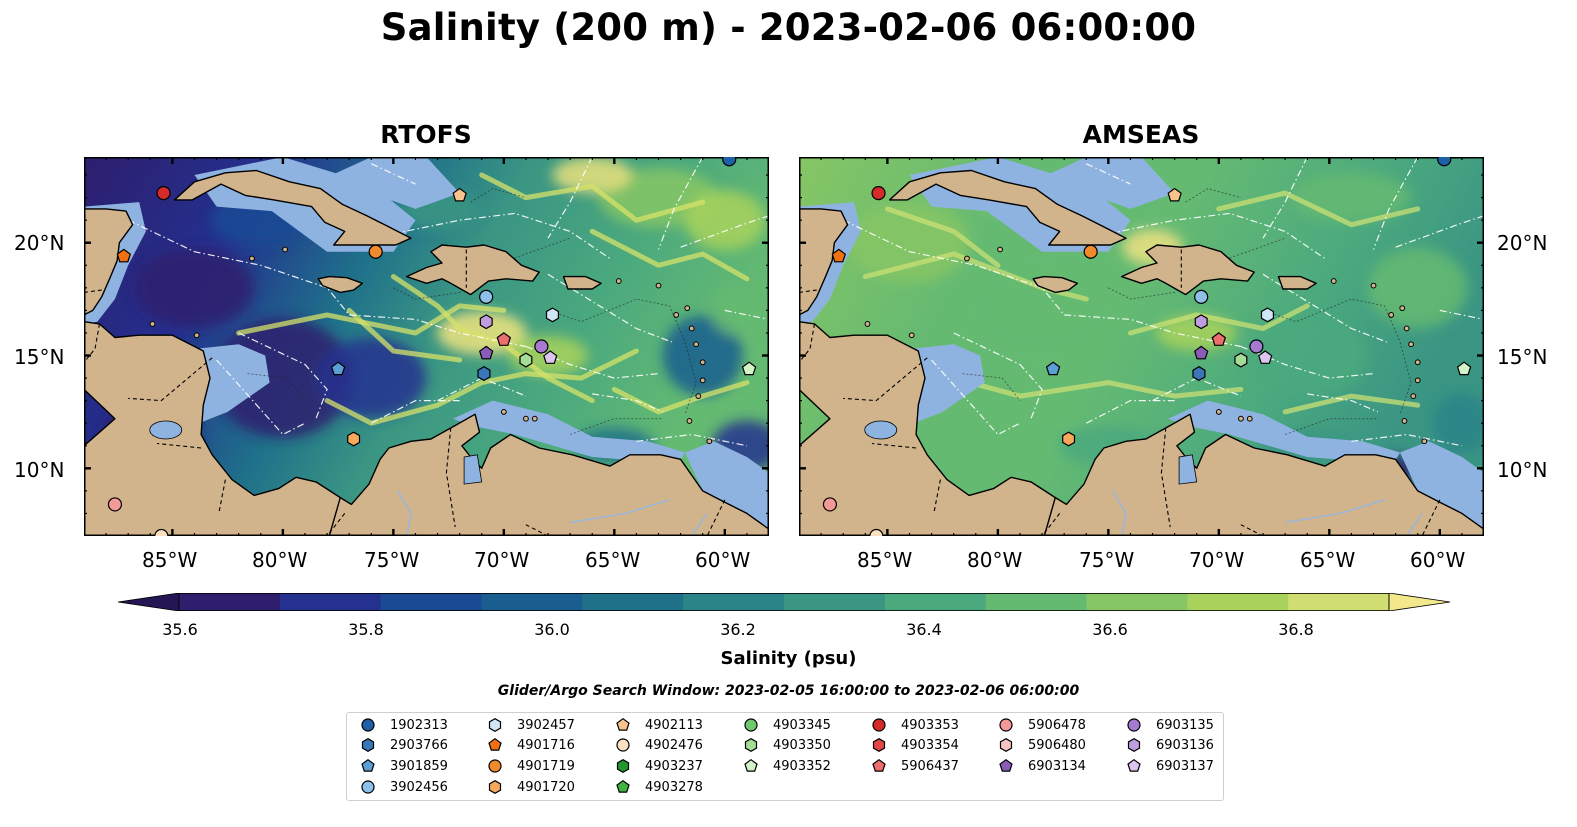  Describe the element at coordinates (995, 560) in the screenshot. I see `lon-tick-80w-amseas: 80°W` at that location.